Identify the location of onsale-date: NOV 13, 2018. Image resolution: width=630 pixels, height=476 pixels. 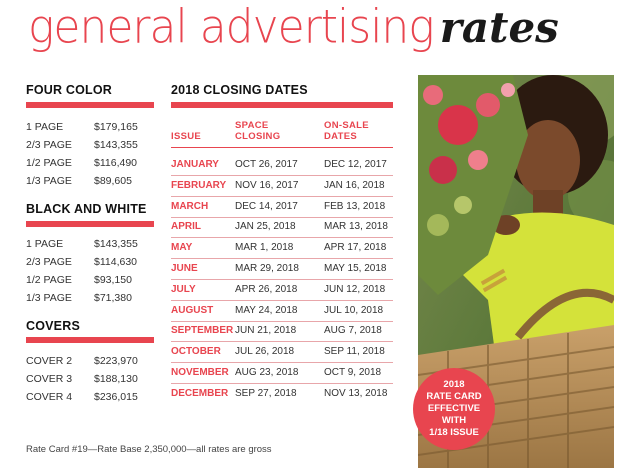
(356, 393).